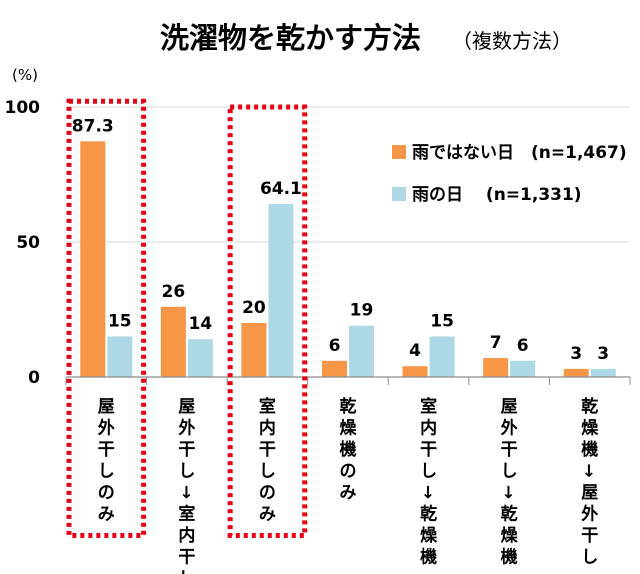 The image size is (640, 574). What do you see at coordinates (25, 75) in the screenshot?
I see `y-axis-unit: (%)` at bounding box center [25, 75].